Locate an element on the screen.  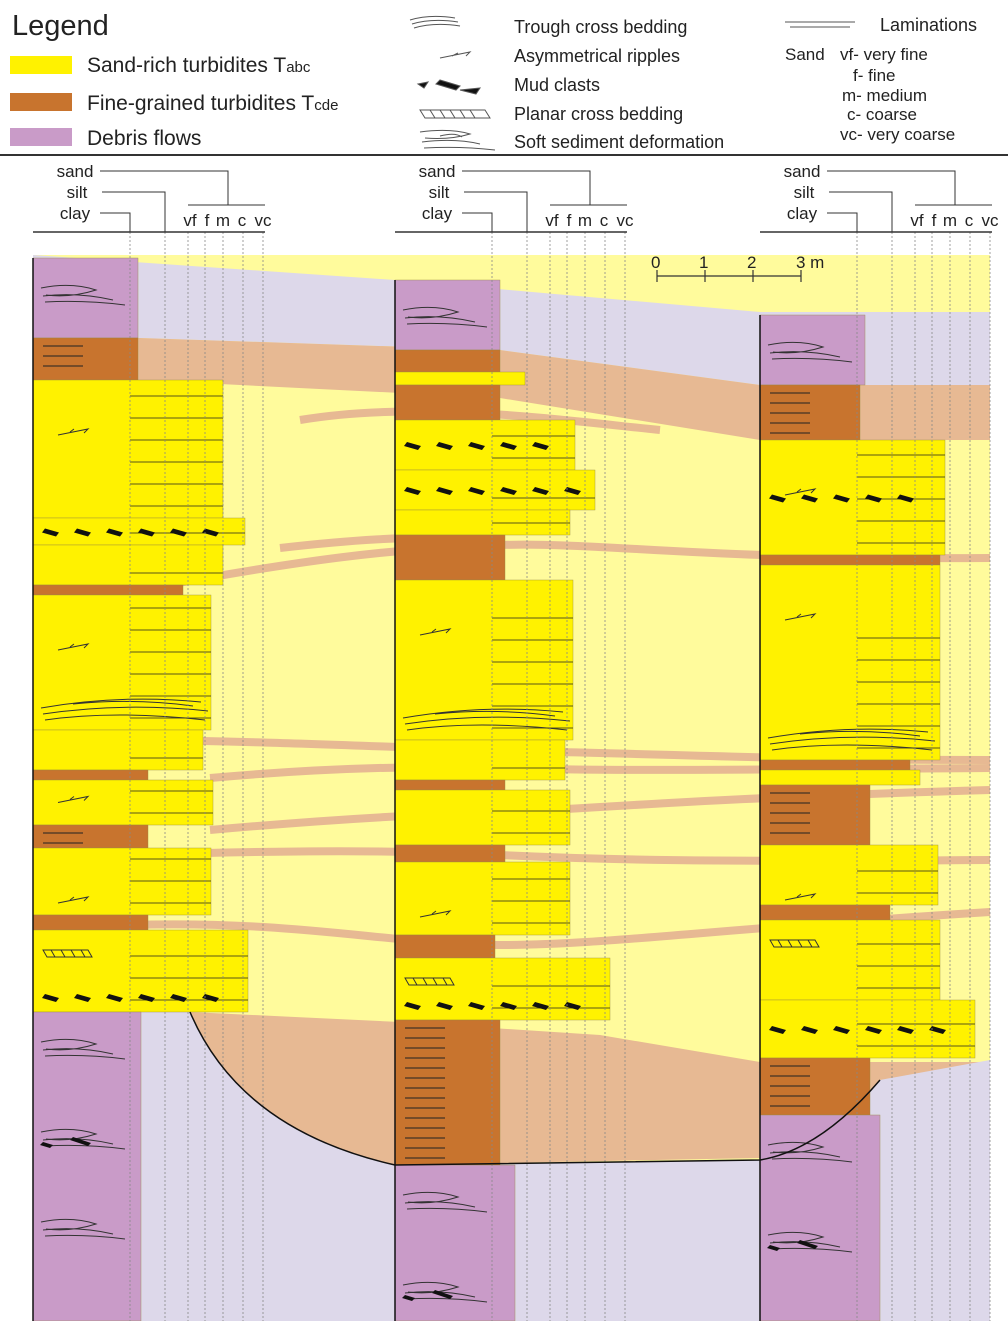
legend-label: Fine-grained turbidites Tcde is located at coordinates (212, 103).